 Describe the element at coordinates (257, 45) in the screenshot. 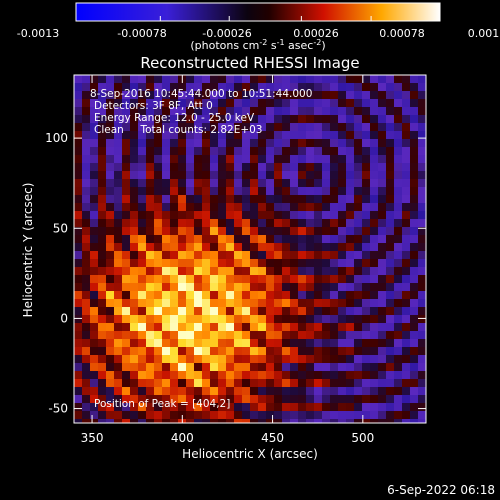

I see `colorbar-unit-label: (photons cm-2 s-1 asec-2)` at that location.